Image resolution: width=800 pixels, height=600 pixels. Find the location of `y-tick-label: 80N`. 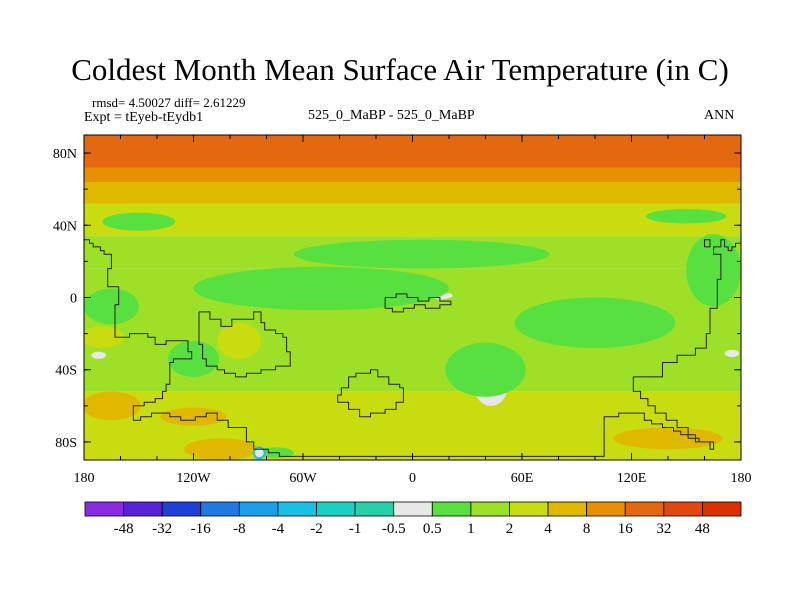

y-tick-label: 80N is located at coordinates (65, 154).